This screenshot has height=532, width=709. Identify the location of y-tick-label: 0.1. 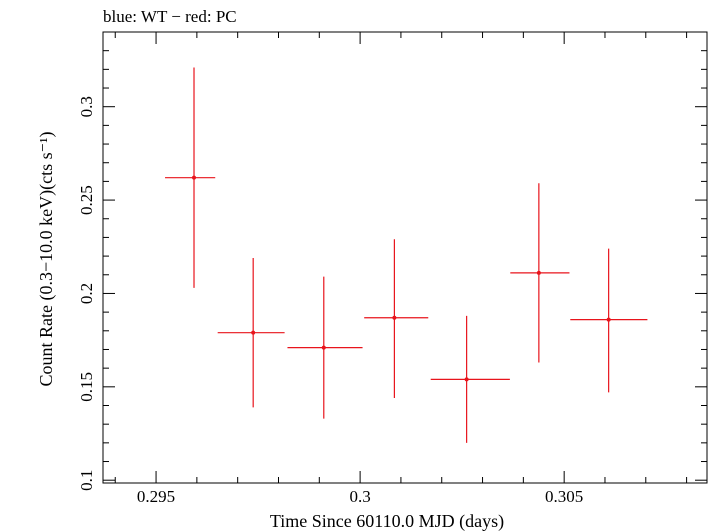
(86, 480).